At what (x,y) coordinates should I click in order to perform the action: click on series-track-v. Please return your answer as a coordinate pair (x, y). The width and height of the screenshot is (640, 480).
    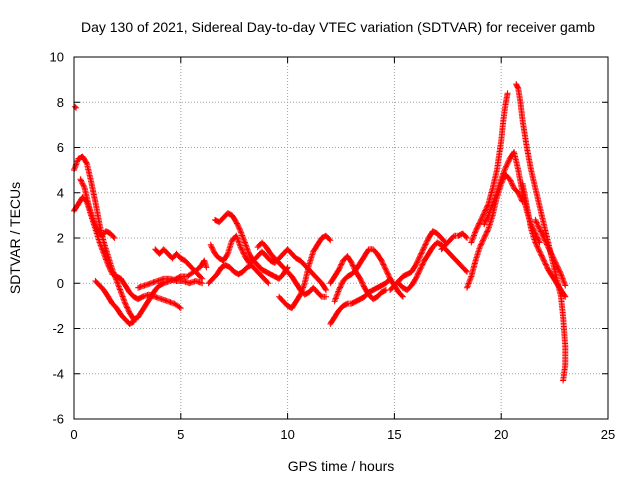
    Looking at the image, I should click on (544, 240).